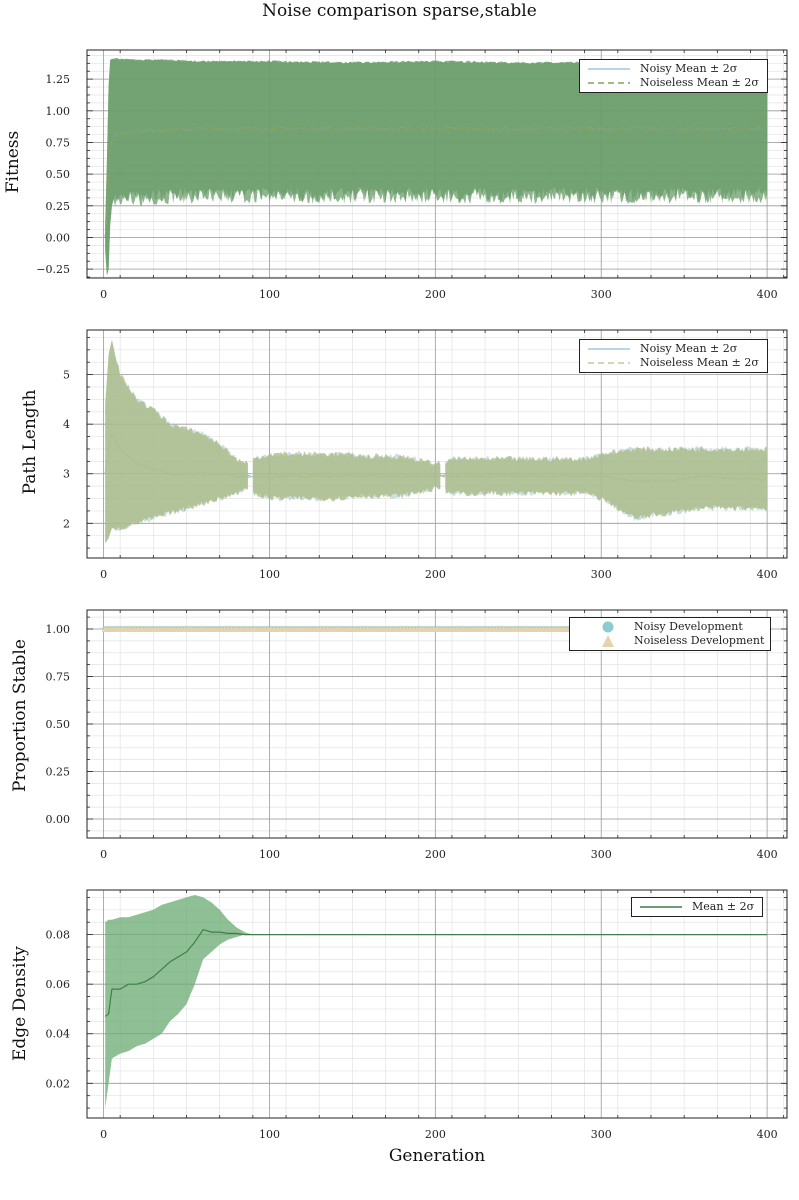 Image resolution: width=799 pixels, height=1200 pixels. I want to click on path-length-legend: Noisy Mean ± 2σ Noiseless Mean ± 2σ, so click(673, 356).